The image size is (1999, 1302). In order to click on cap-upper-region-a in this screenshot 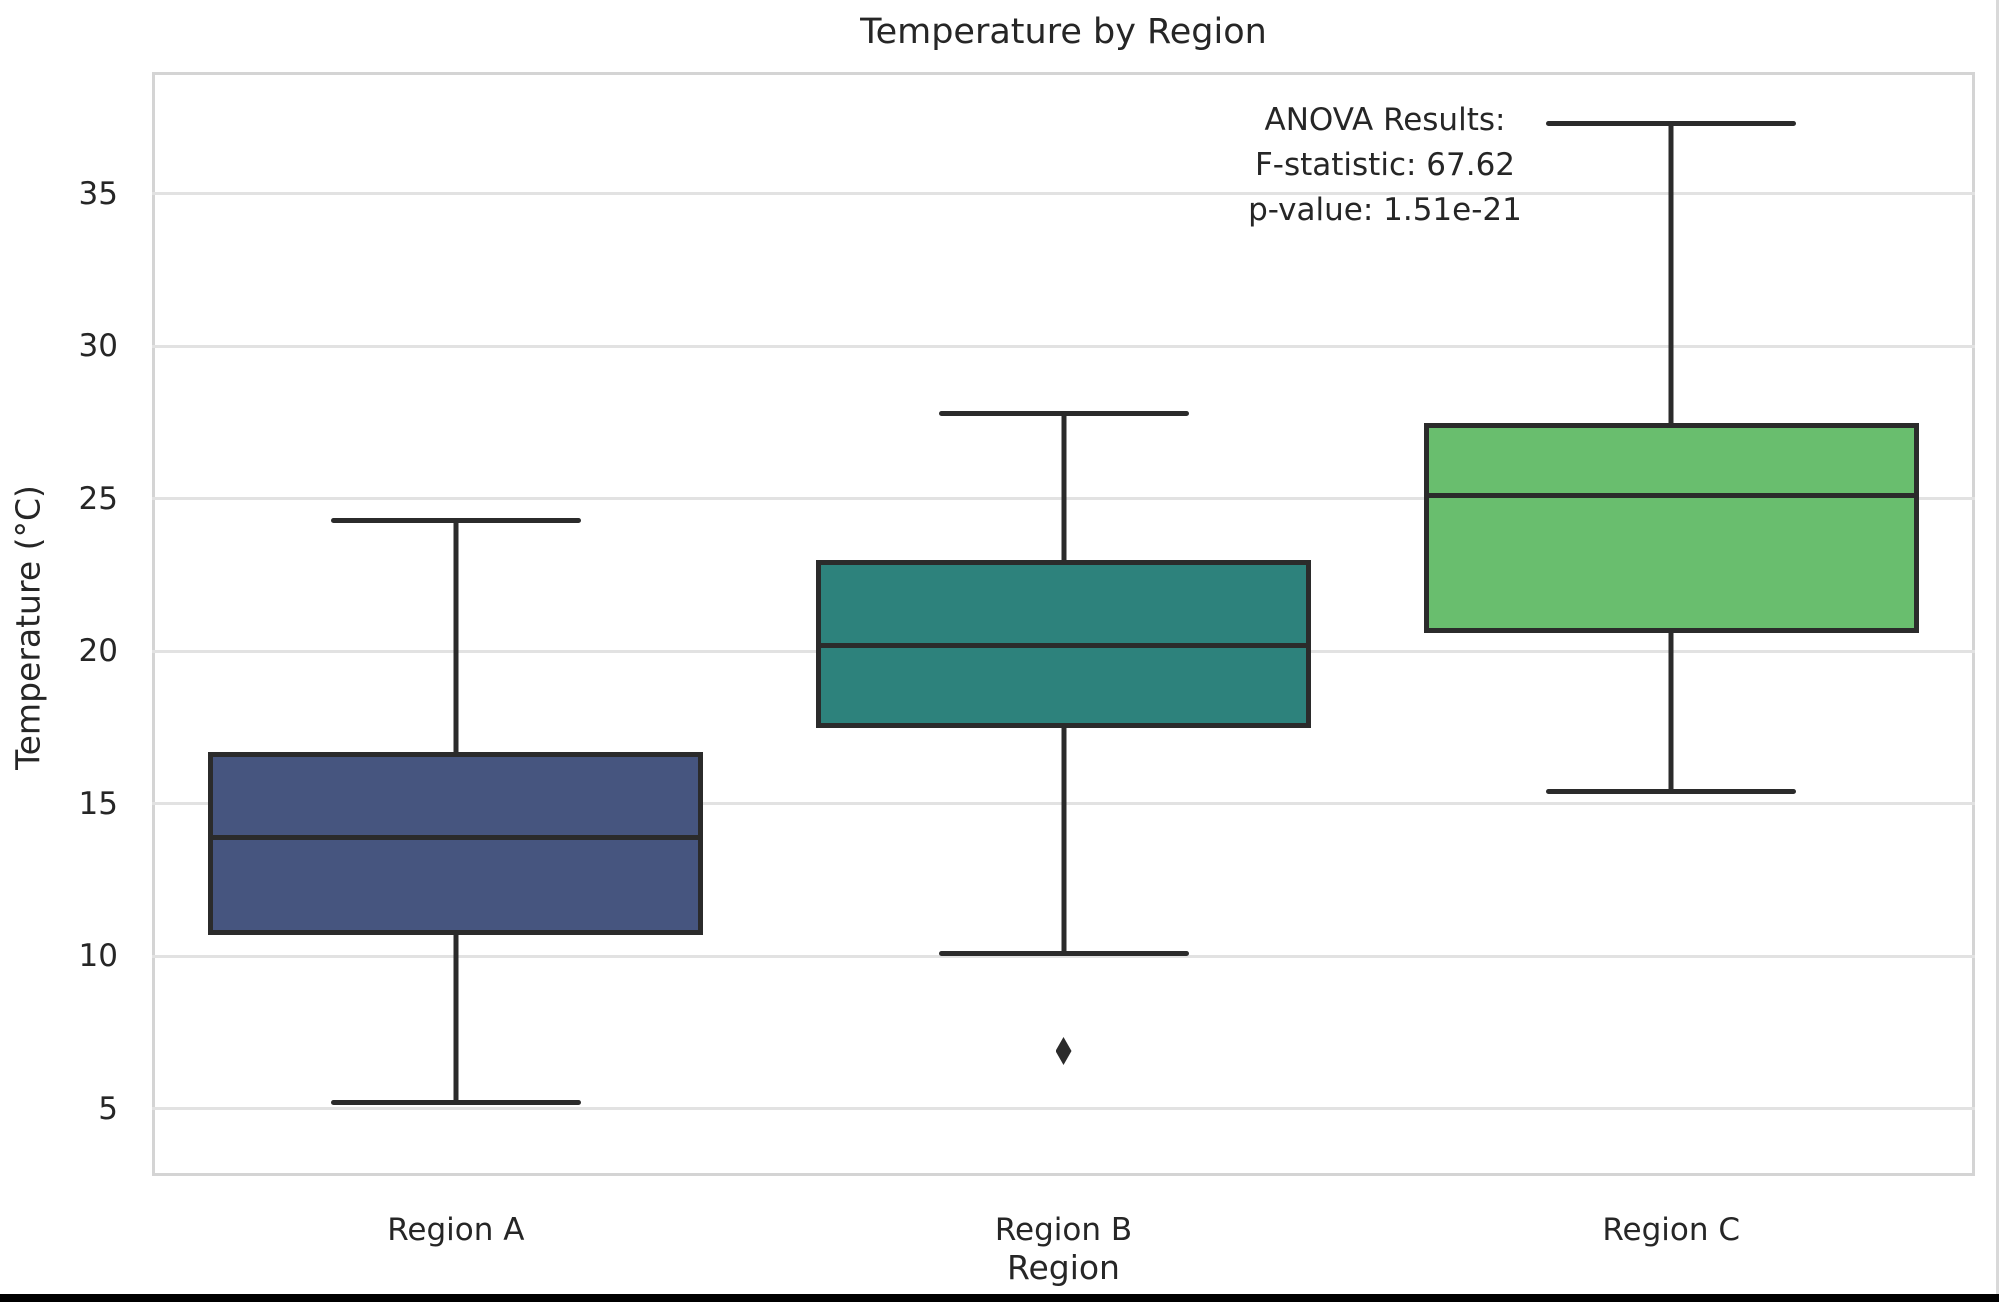, I will do `click(455, 520)`.